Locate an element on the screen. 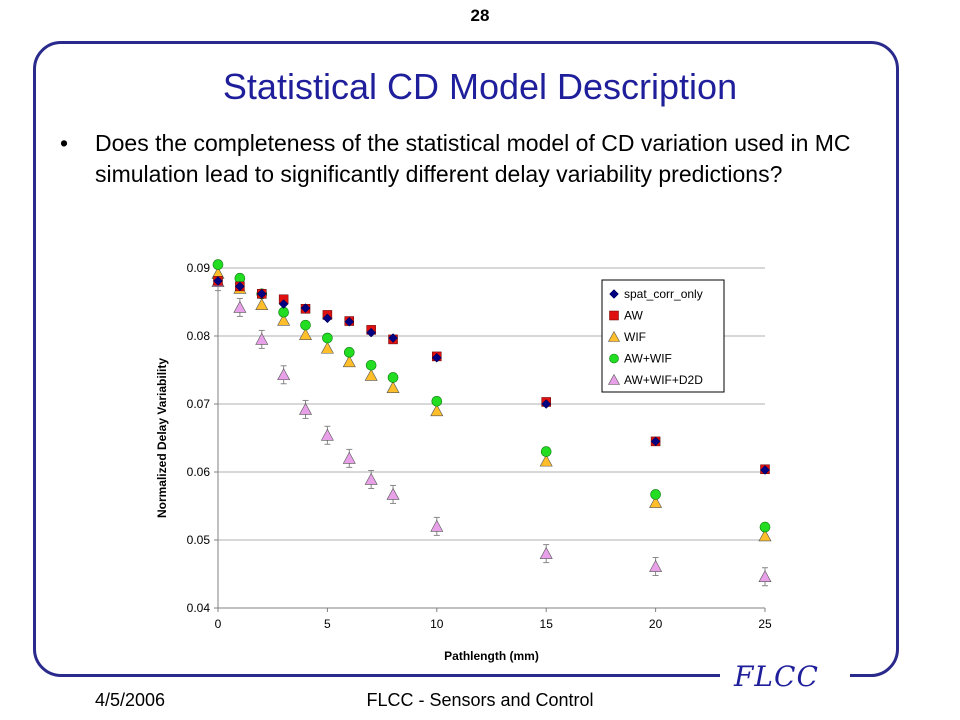  legend-label: AW is located at coordinates (634, 316).